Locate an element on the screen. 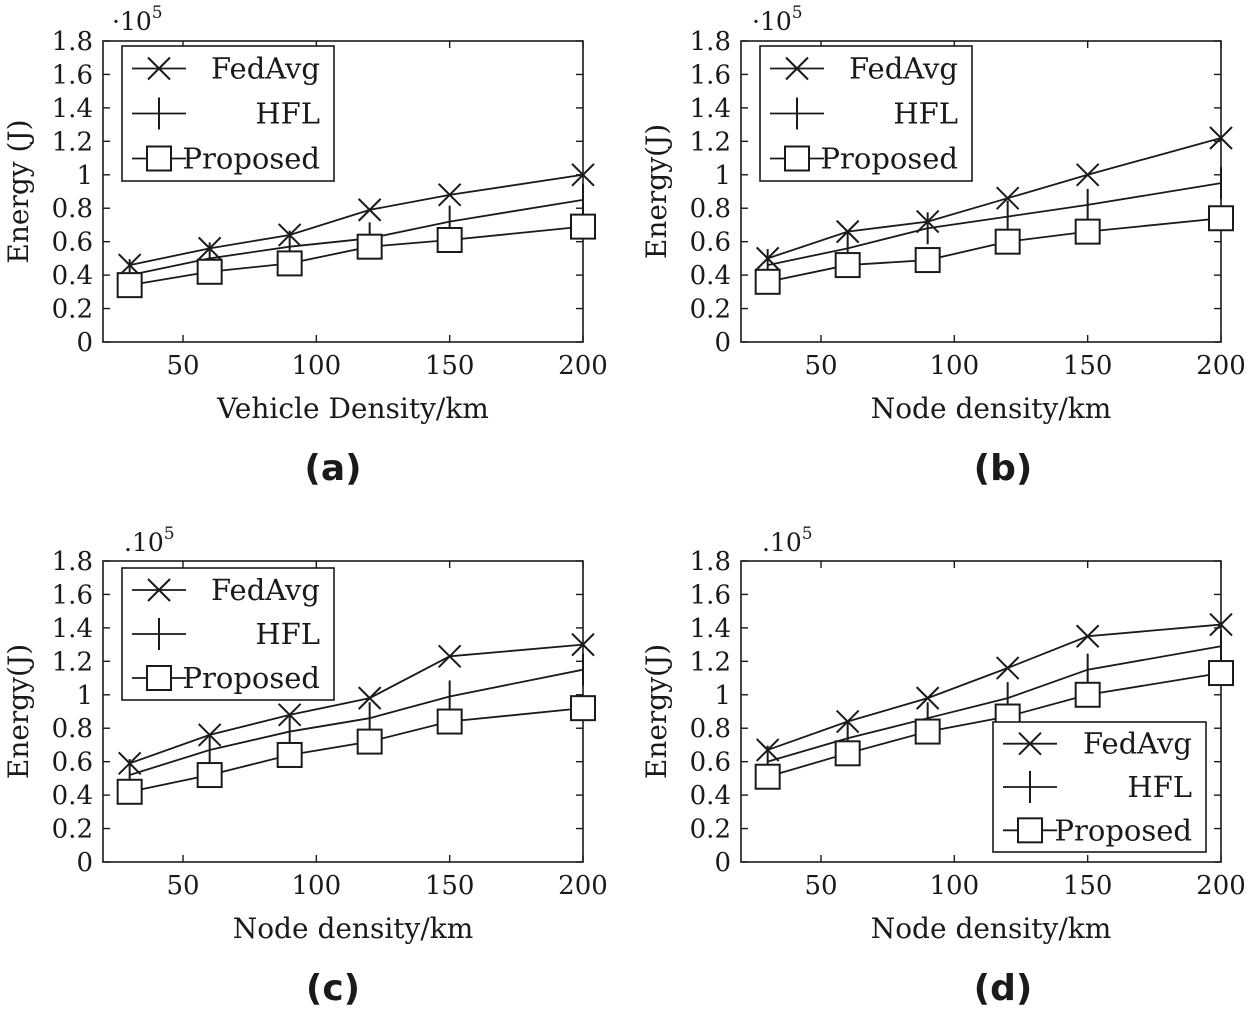 The image size is (1250, 1014). x-tick-label: 150 is located at coordinates (450, 366).